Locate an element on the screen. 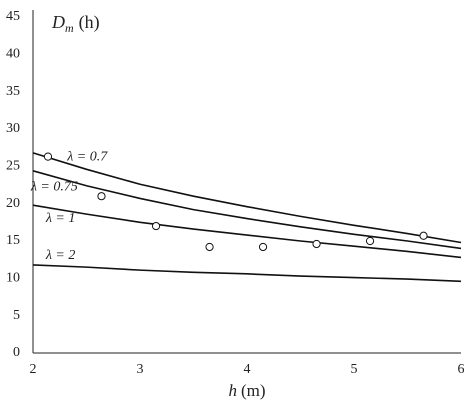 This screenshot has height=406, width=474. y-tick-label: 5 is located at coordinates (16, 315).